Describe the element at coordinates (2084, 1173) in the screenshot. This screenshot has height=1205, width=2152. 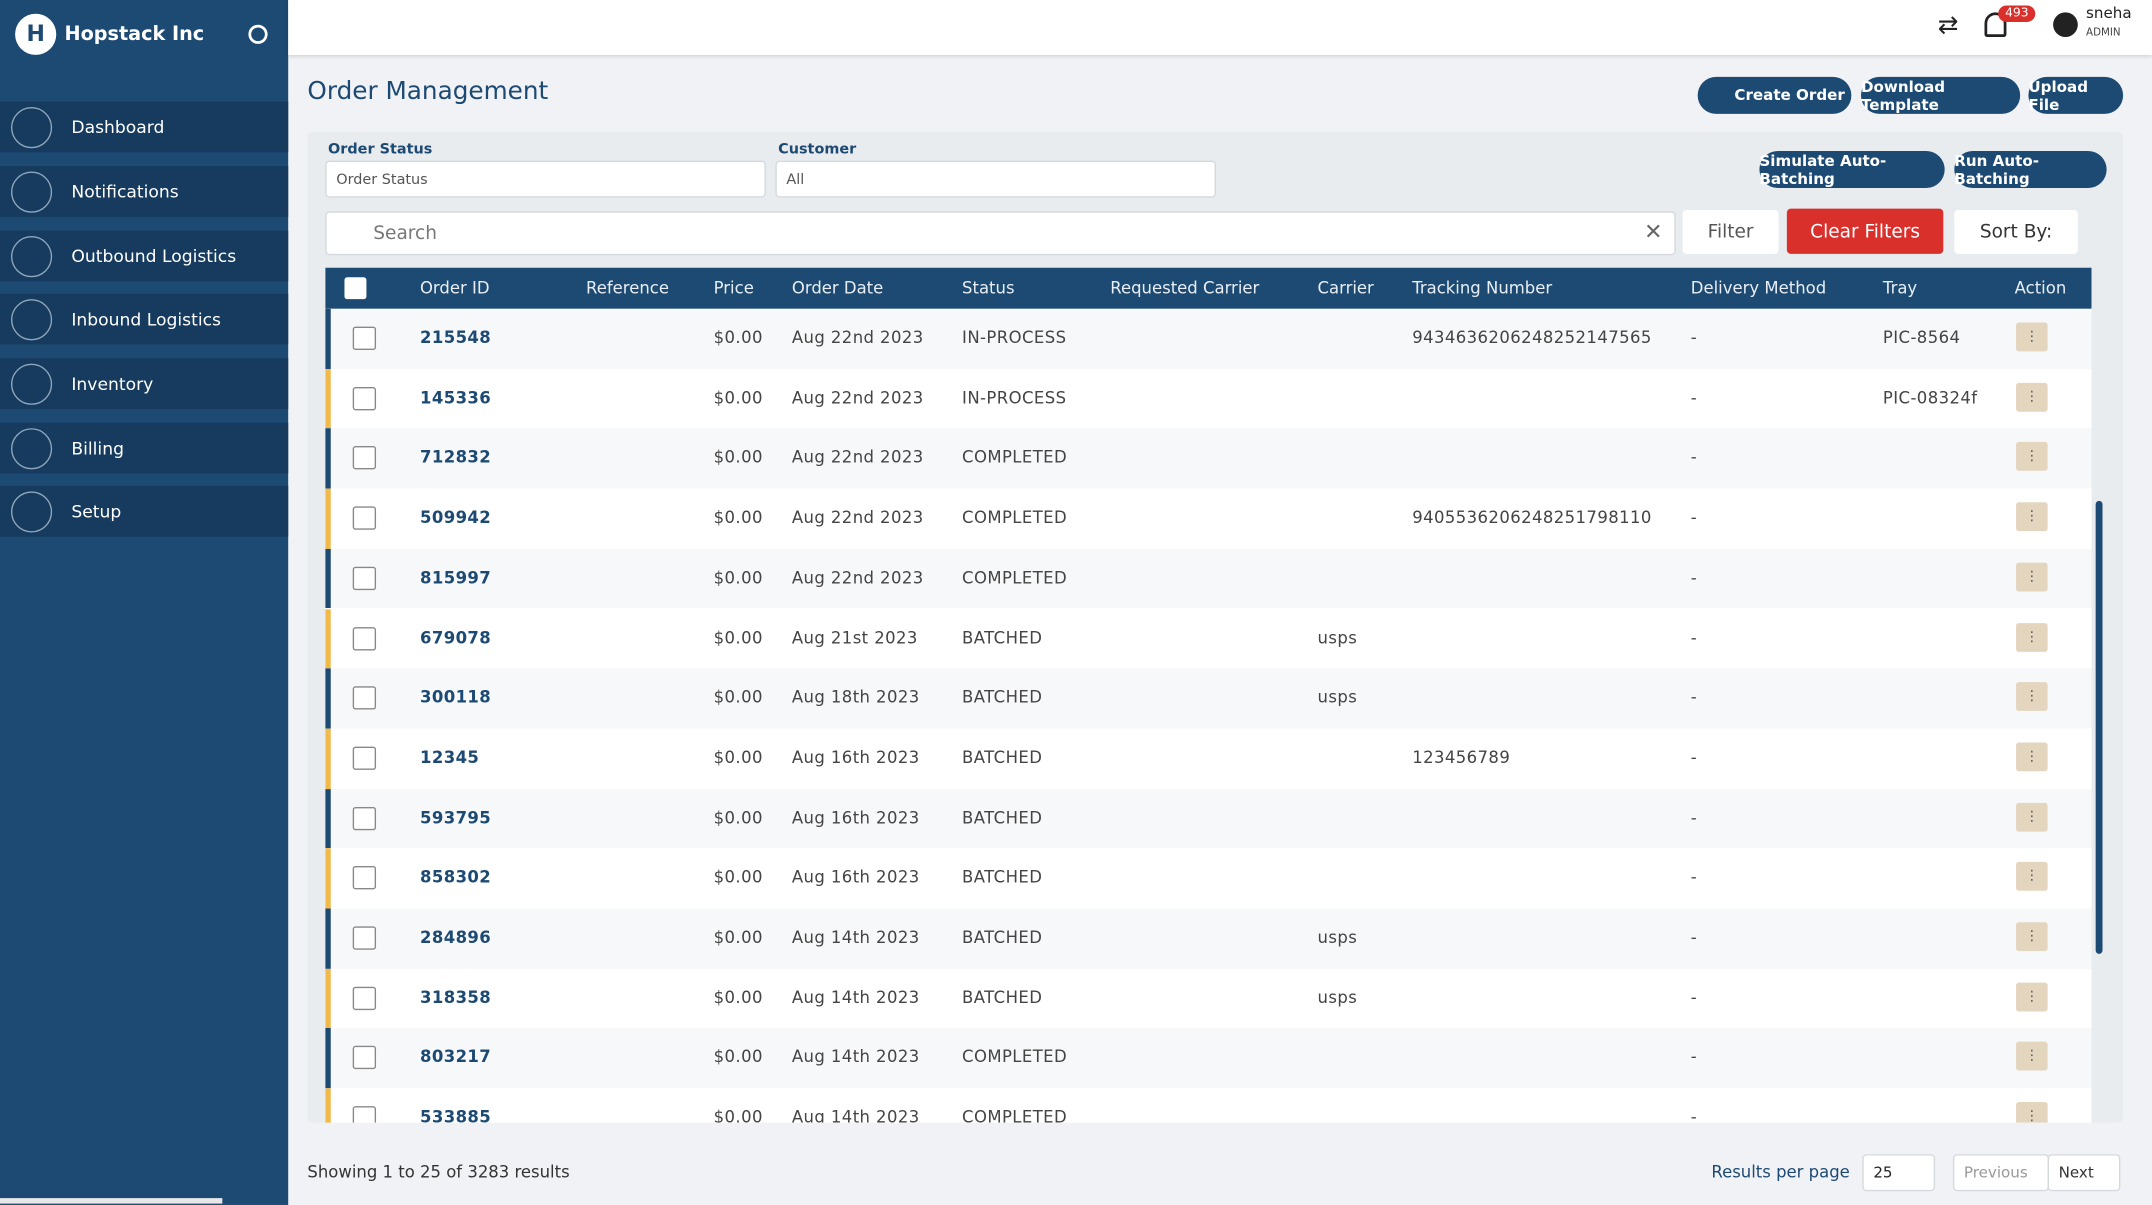
I see `next-button: Next` at that location.